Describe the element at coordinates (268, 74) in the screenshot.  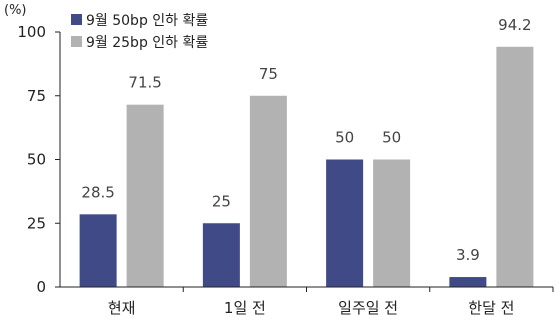
I see `data-label: 75` at that location.